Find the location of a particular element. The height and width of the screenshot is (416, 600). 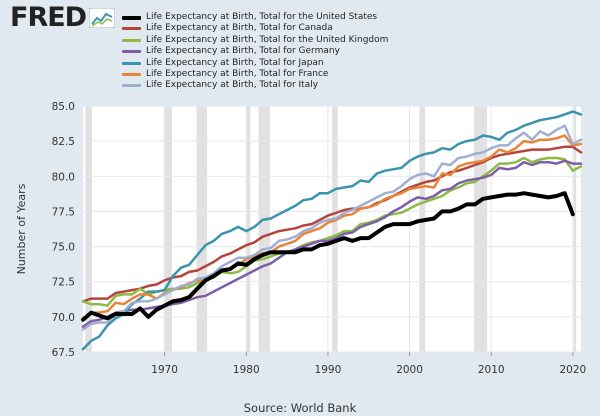

x-tick-label: 1980 is located at coordinates (246, 370).